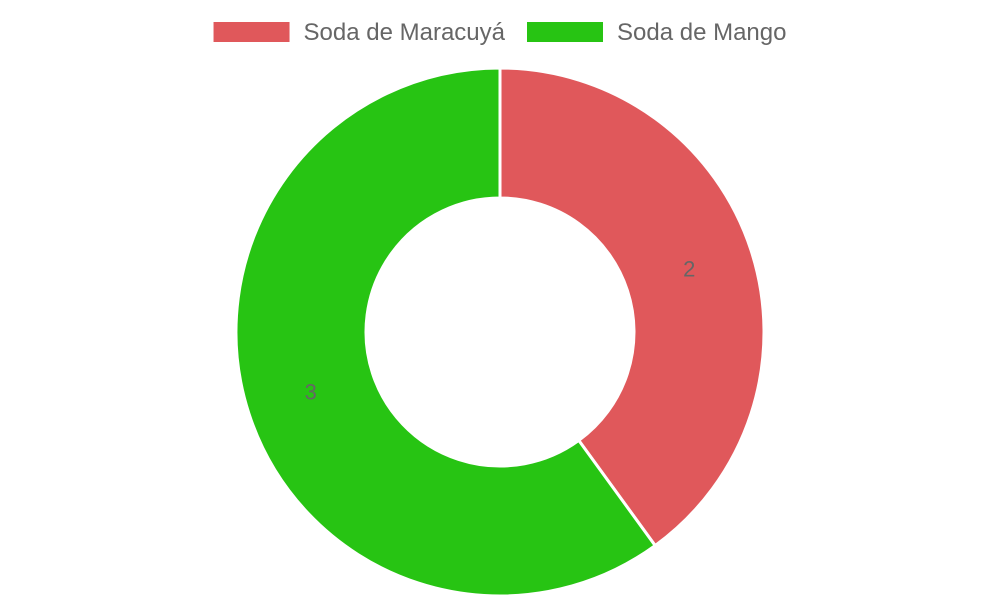 This screenshot has width=1000, height=600. I want to click on data-label-soda-de-mango: 3, so click(311, 391).